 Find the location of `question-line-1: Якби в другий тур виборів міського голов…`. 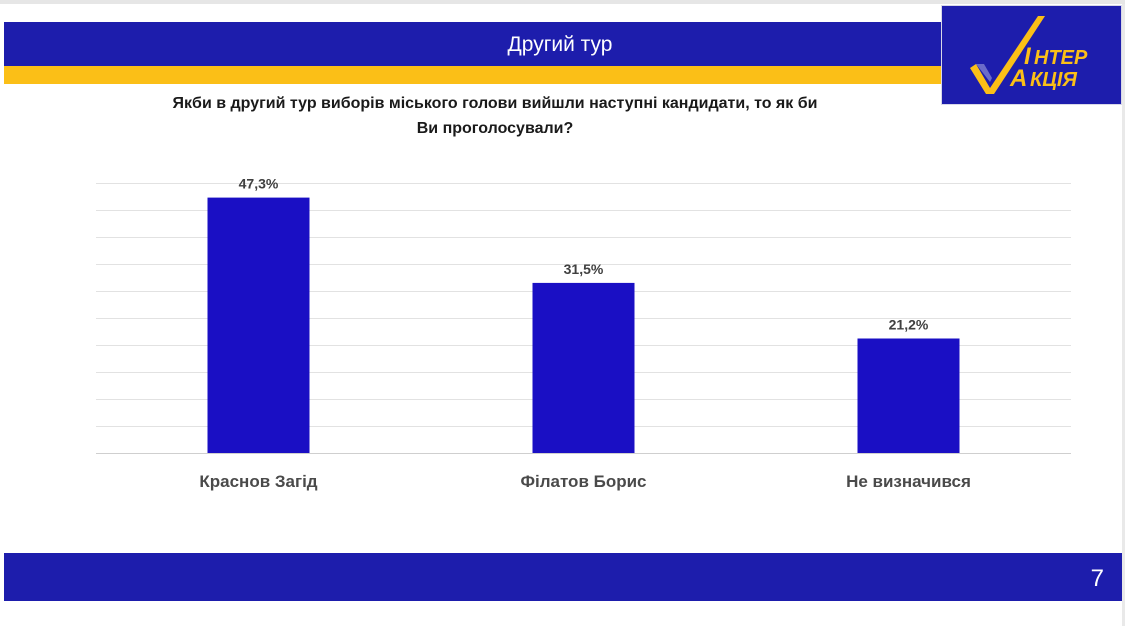

question-line-1: Якби в другий тур виборів міського голов… is located at coordinates (495, 103).